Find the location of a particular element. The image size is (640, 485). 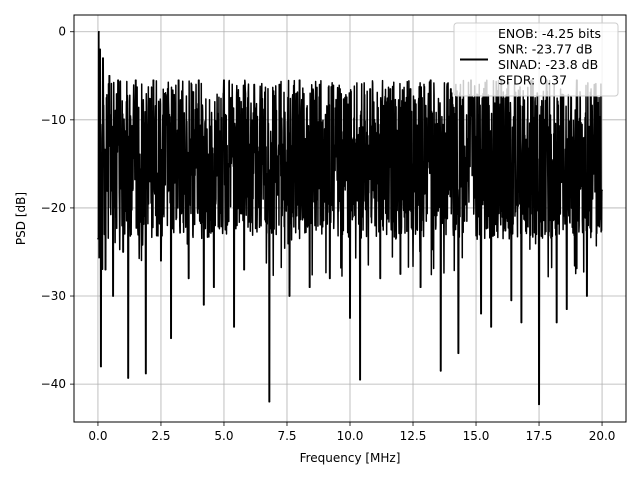

legend-entry: SFDR: 0.37 is located at coordinates (532, 80).